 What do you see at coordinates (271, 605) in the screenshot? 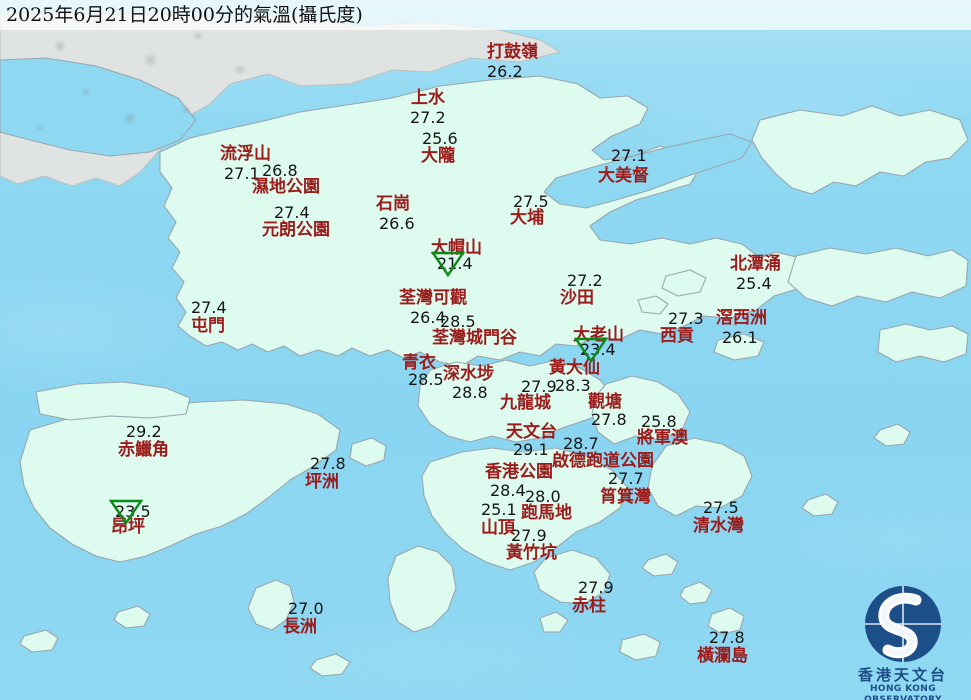
I see `cheung-chau` at bounding box center [271, 605].